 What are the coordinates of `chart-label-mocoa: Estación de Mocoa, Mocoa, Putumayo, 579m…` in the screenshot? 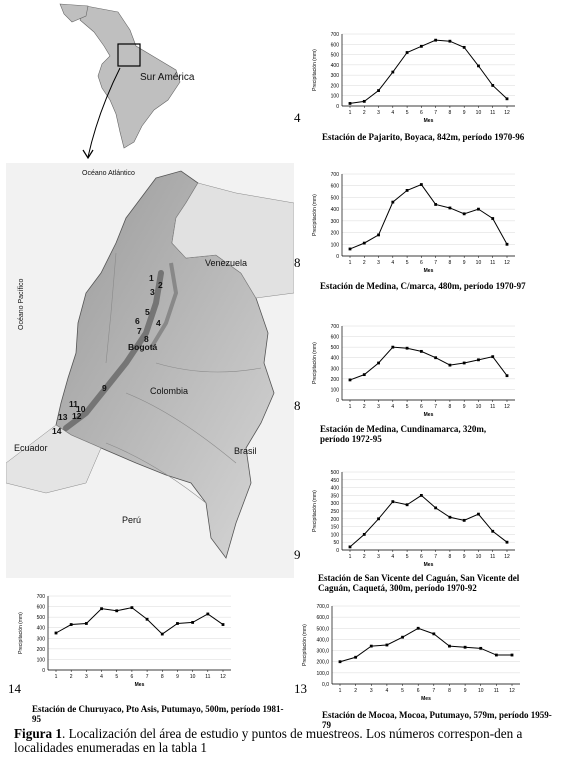 It's located at (437, 720).